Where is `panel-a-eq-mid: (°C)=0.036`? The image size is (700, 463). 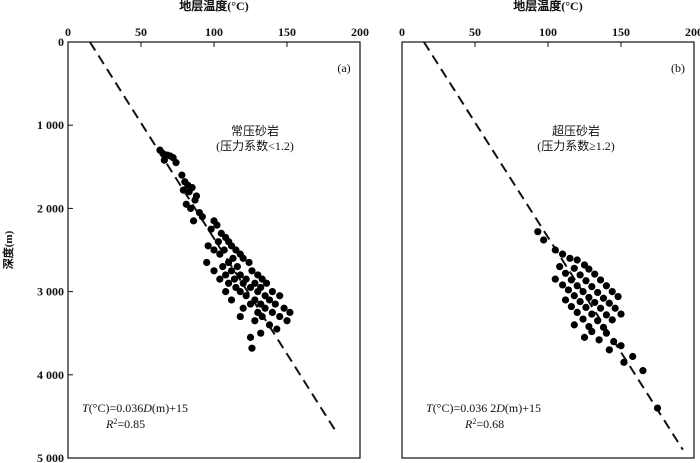
panel-a-eq-mid: (°C)=0.036 is located at coordinates (116, 408).